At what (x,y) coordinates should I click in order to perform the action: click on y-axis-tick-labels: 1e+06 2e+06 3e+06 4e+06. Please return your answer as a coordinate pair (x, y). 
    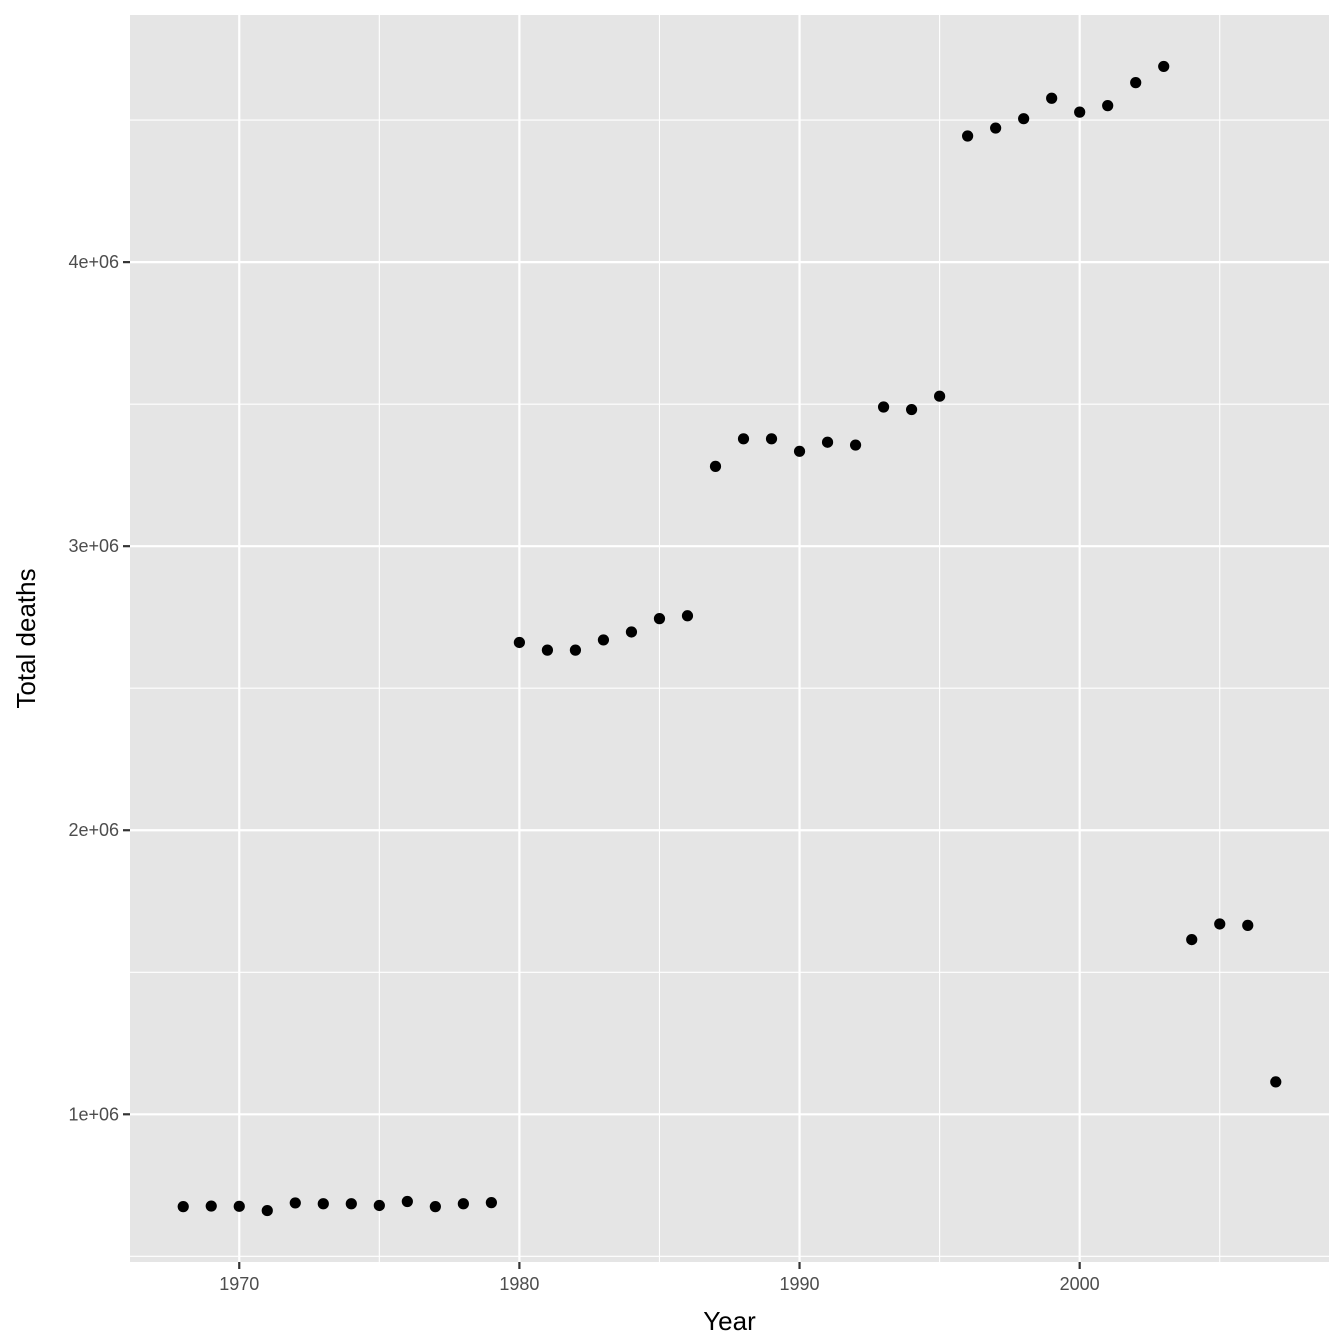
    Looking at the image, I should click on (93, 688).